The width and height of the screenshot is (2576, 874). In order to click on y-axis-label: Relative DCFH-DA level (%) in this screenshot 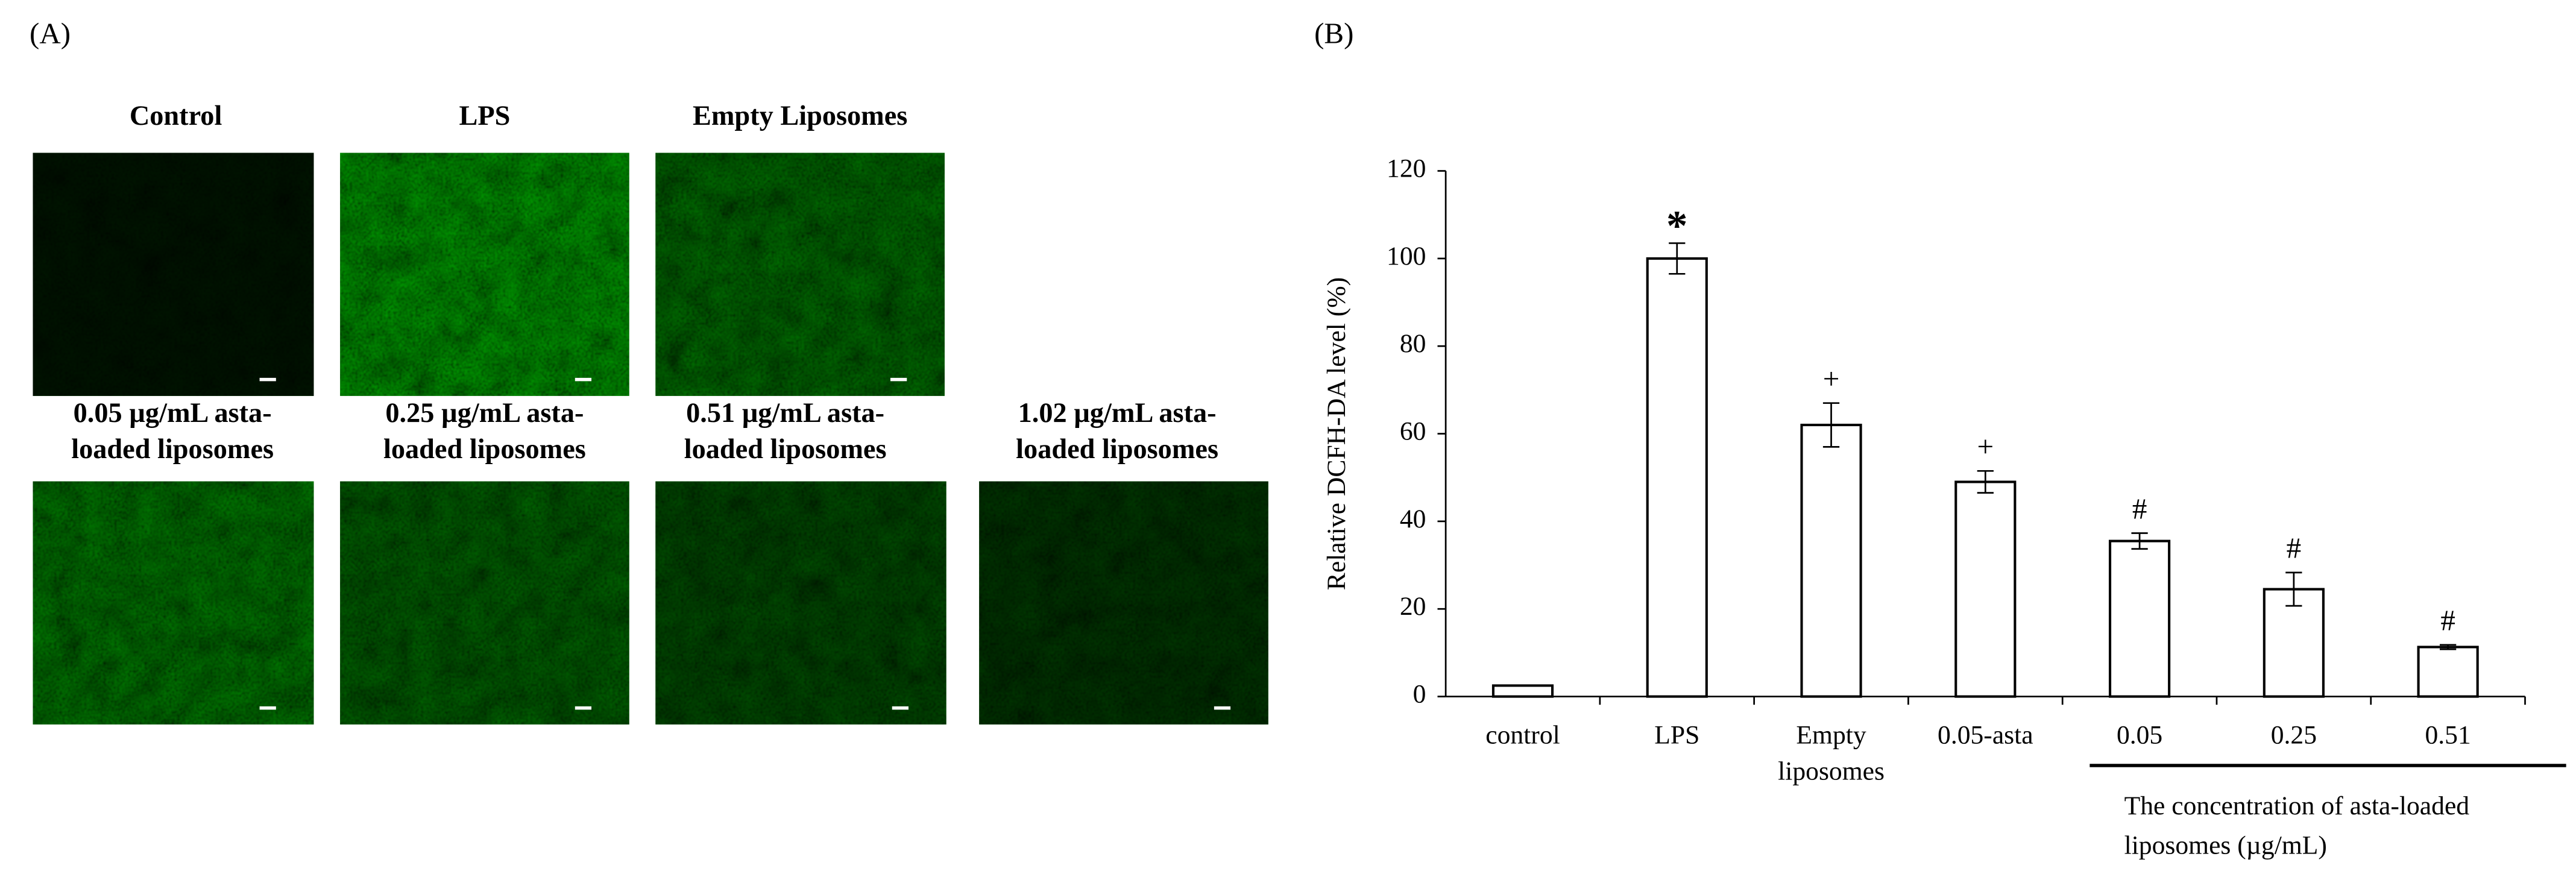, I will do `click(1336, 433)`.